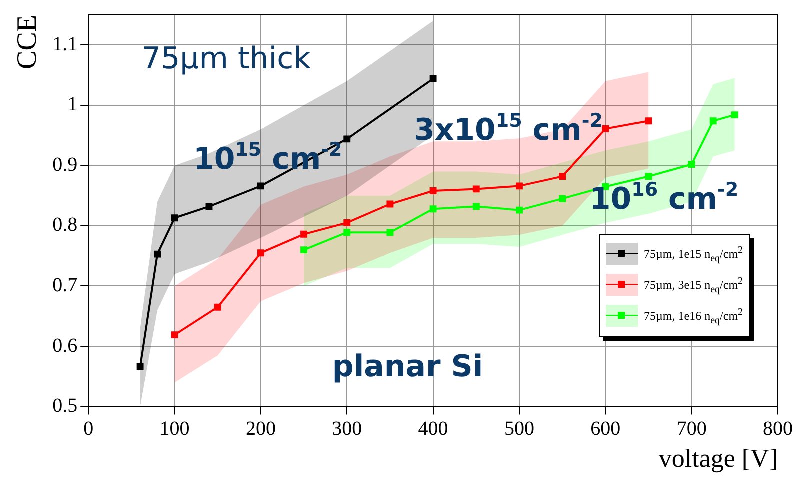 The image size is (796, 482). Describe the element at coordinates (694, 285) in the screenshot. I see `legend-label: 75µm, 3e15 n$_{eq}$/cm$^{2}$` at that location.